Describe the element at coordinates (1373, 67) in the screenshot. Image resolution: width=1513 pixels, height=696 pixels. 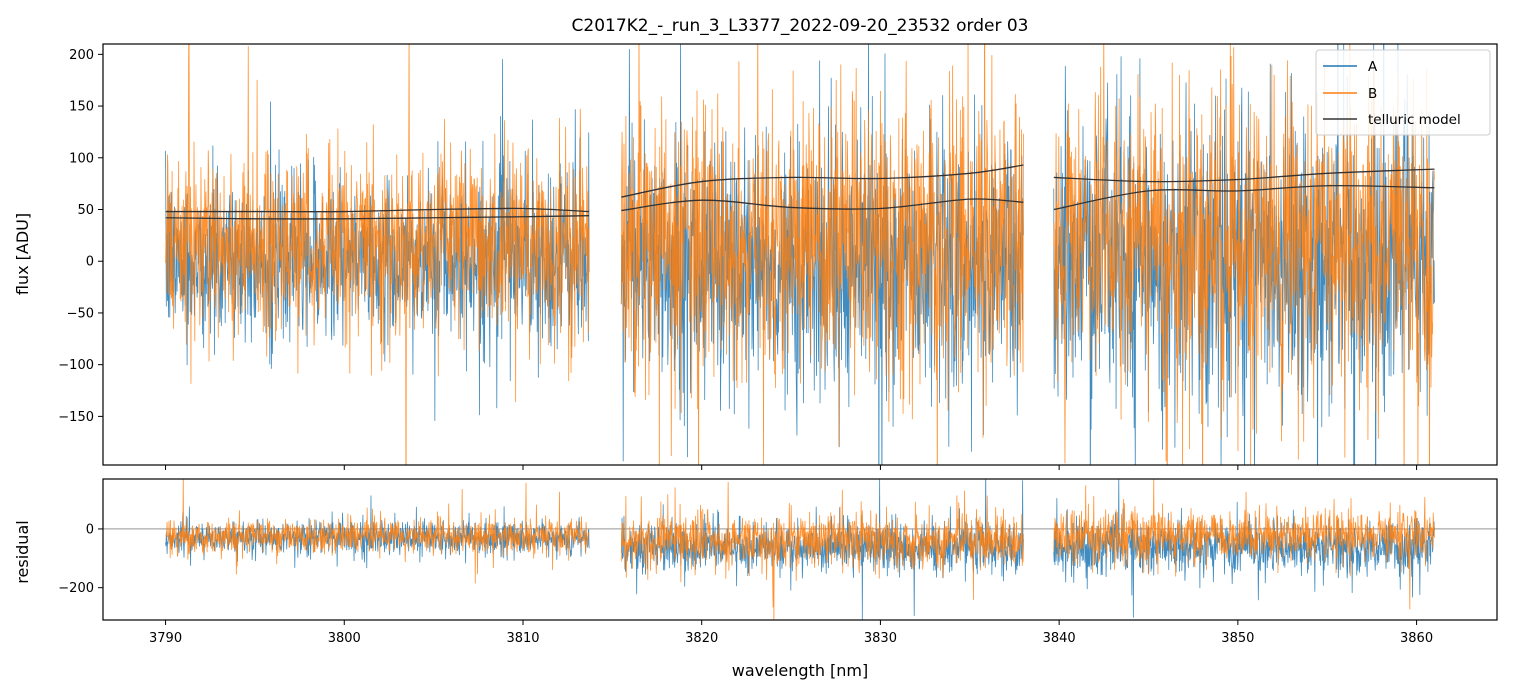
I see `legend-label-a: A` at that location.